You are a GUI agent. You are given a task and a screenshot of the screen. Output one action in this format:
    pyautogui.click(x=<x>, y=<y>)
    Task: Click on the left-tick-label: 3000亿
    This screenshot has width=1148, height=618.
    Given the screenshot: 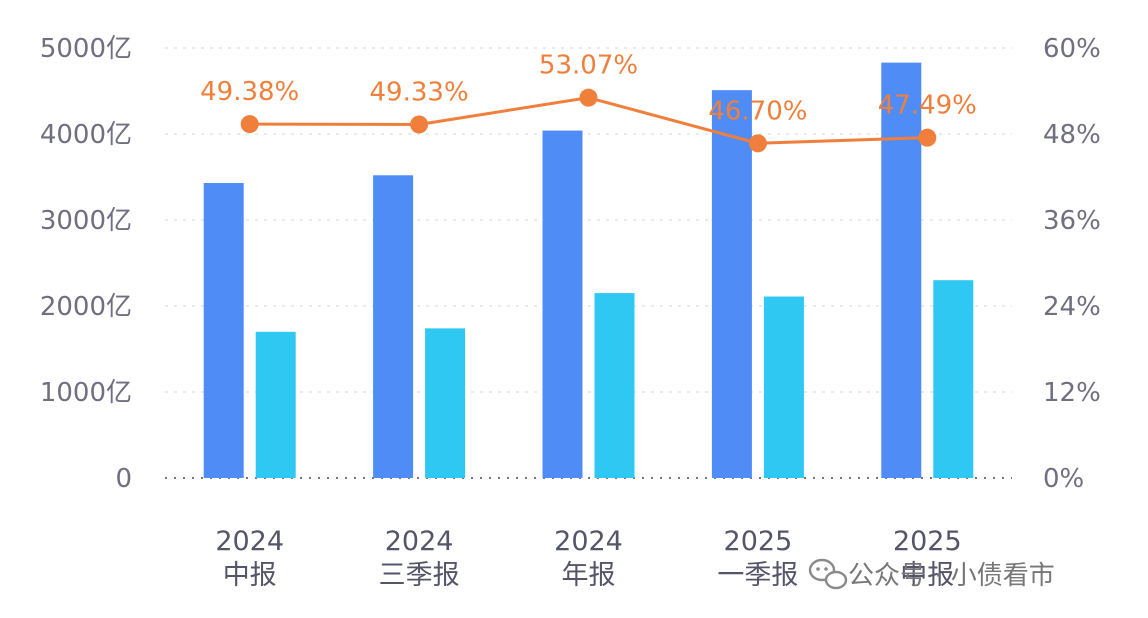 What is the action you would take?
    pyautogui.click(x=86, y=221)
    